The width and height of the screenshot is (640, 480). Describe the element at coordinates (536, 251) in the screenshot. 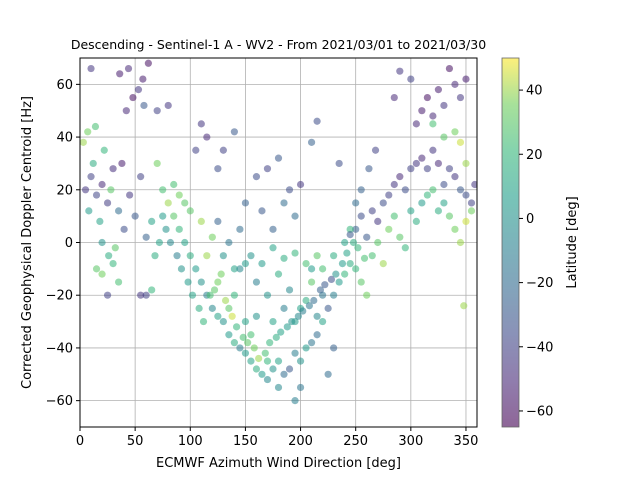

I see `colorbar-ticks: −60 −40 −20 0 20 40` at that location.